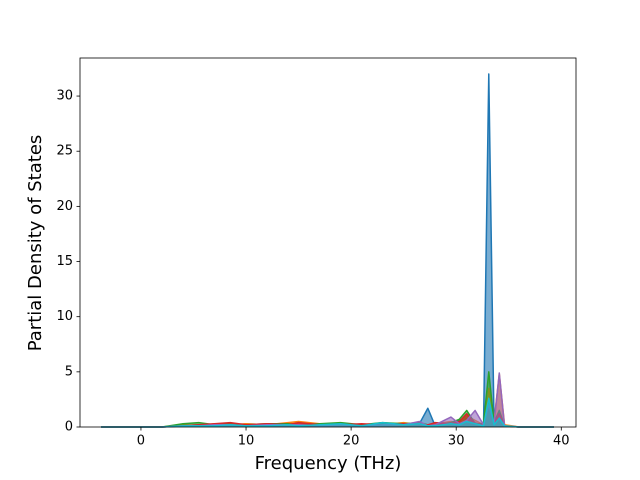  Describe the element at coordinates (246, 441) in the screenshot. I see `x-tick-label: 10` at that location.